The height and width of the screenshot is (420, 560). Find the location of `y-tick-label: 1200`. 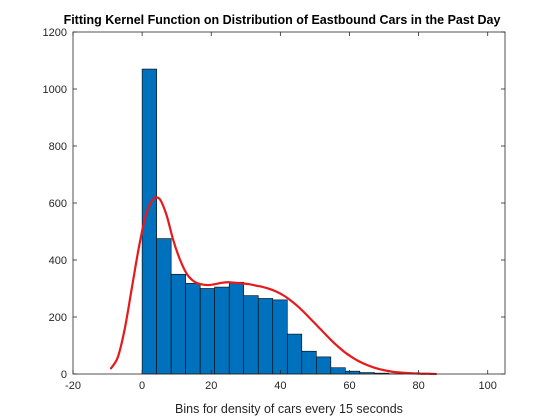

y-tick-label: 1200 is located at coordinates (55, 33).